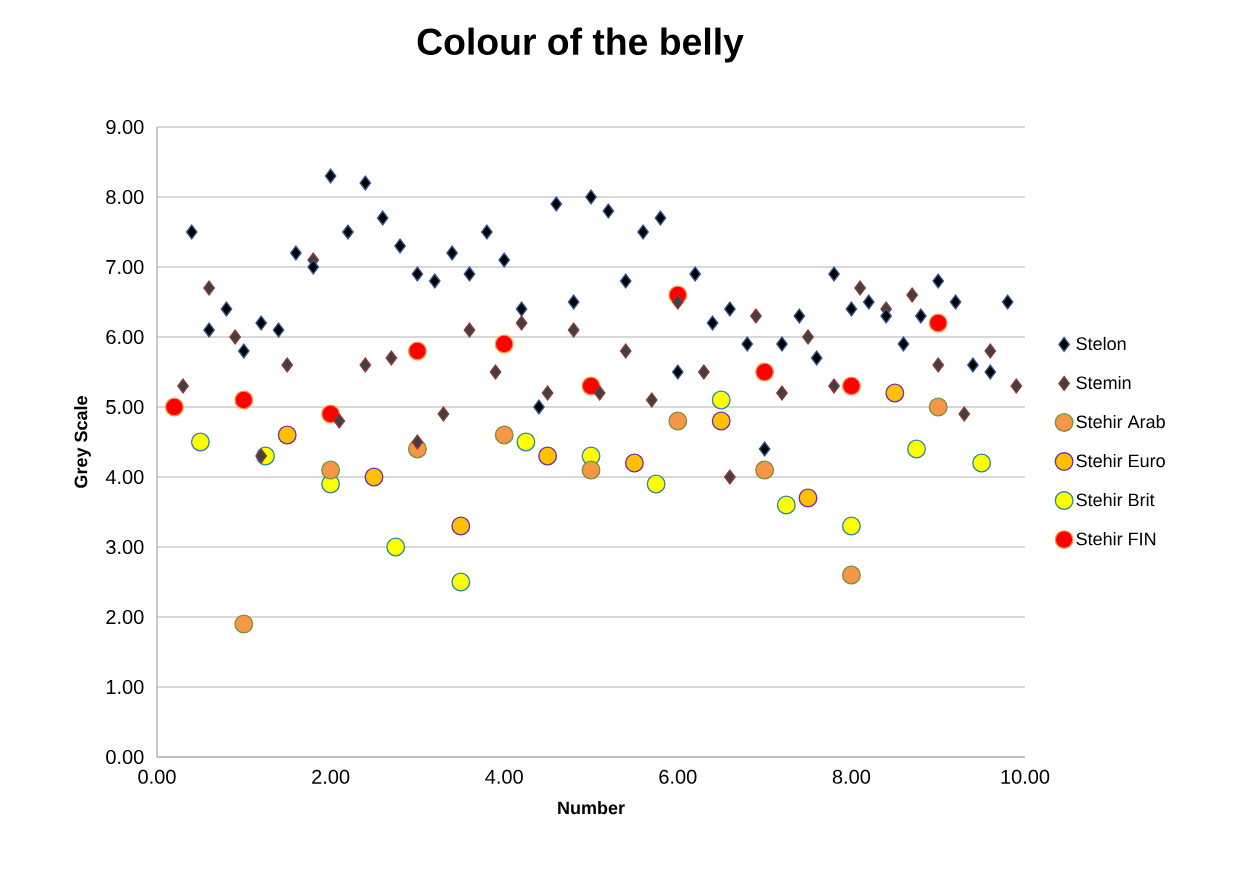  What do you see at coordinates (125, 547) in the screenshot?
I see `y-tick-label: 3.00` at bounding box center [125, 547].